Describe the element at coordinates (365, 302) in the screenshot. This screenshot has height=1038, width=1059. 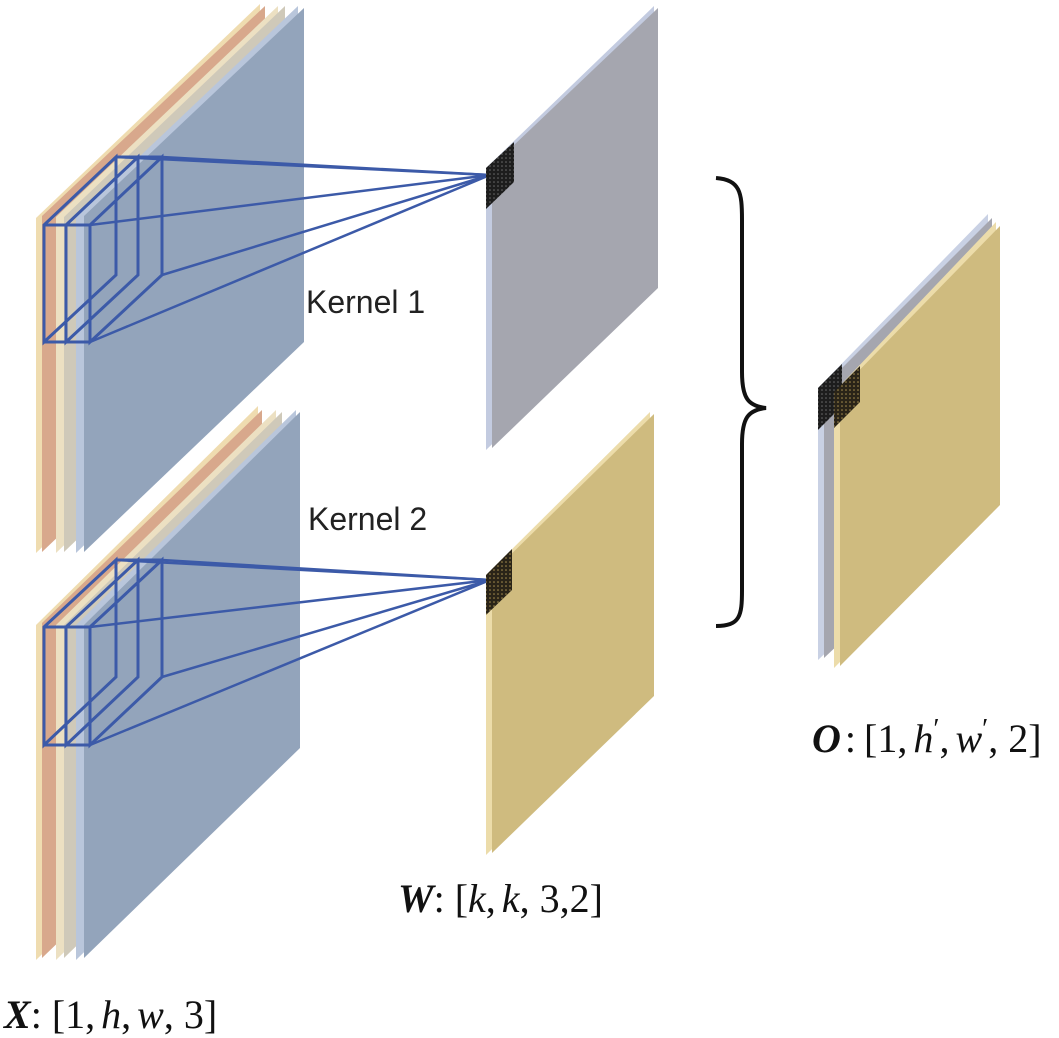
I see `kernel-1-label: Kernel 1` at that location.